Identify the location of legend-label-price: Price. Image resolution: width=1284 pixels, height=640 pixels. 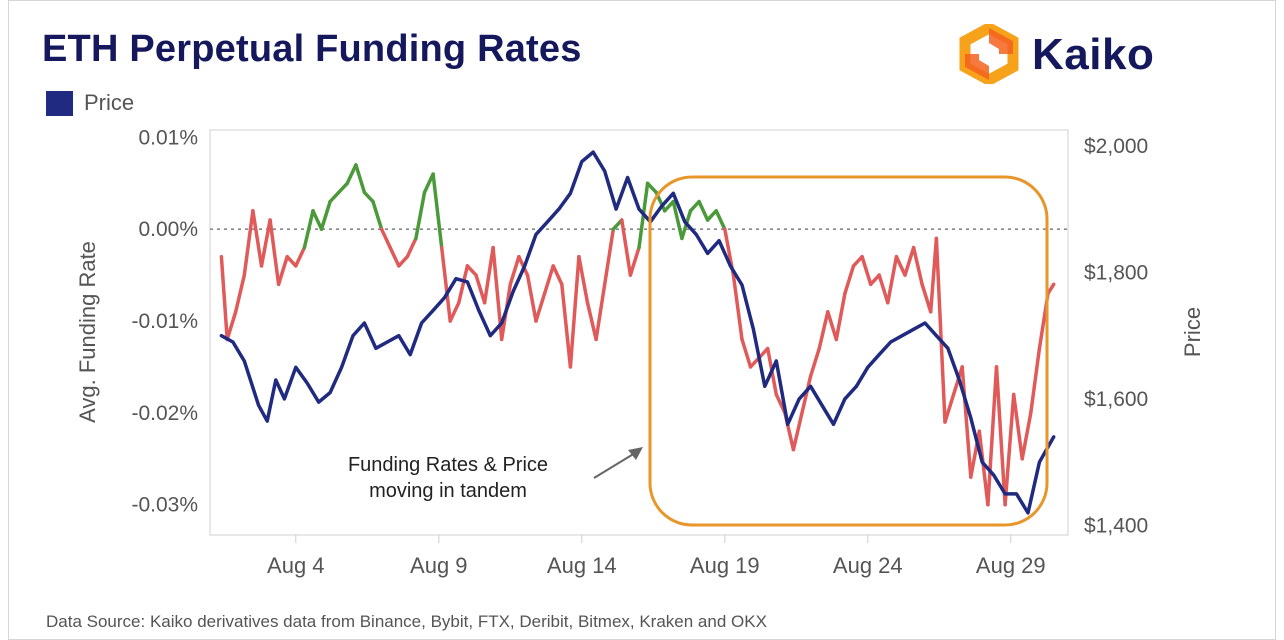
(109, 102).